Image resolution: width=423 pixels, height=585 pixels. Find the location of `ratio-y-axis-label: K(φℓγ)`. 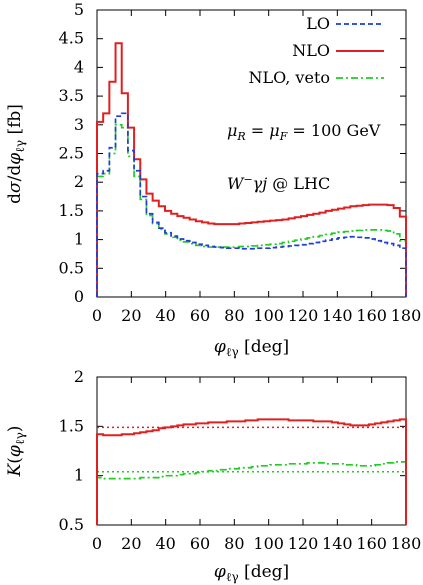

ratio-y-axis-label: K(φℓγ) is located at coordinates (16, 452).